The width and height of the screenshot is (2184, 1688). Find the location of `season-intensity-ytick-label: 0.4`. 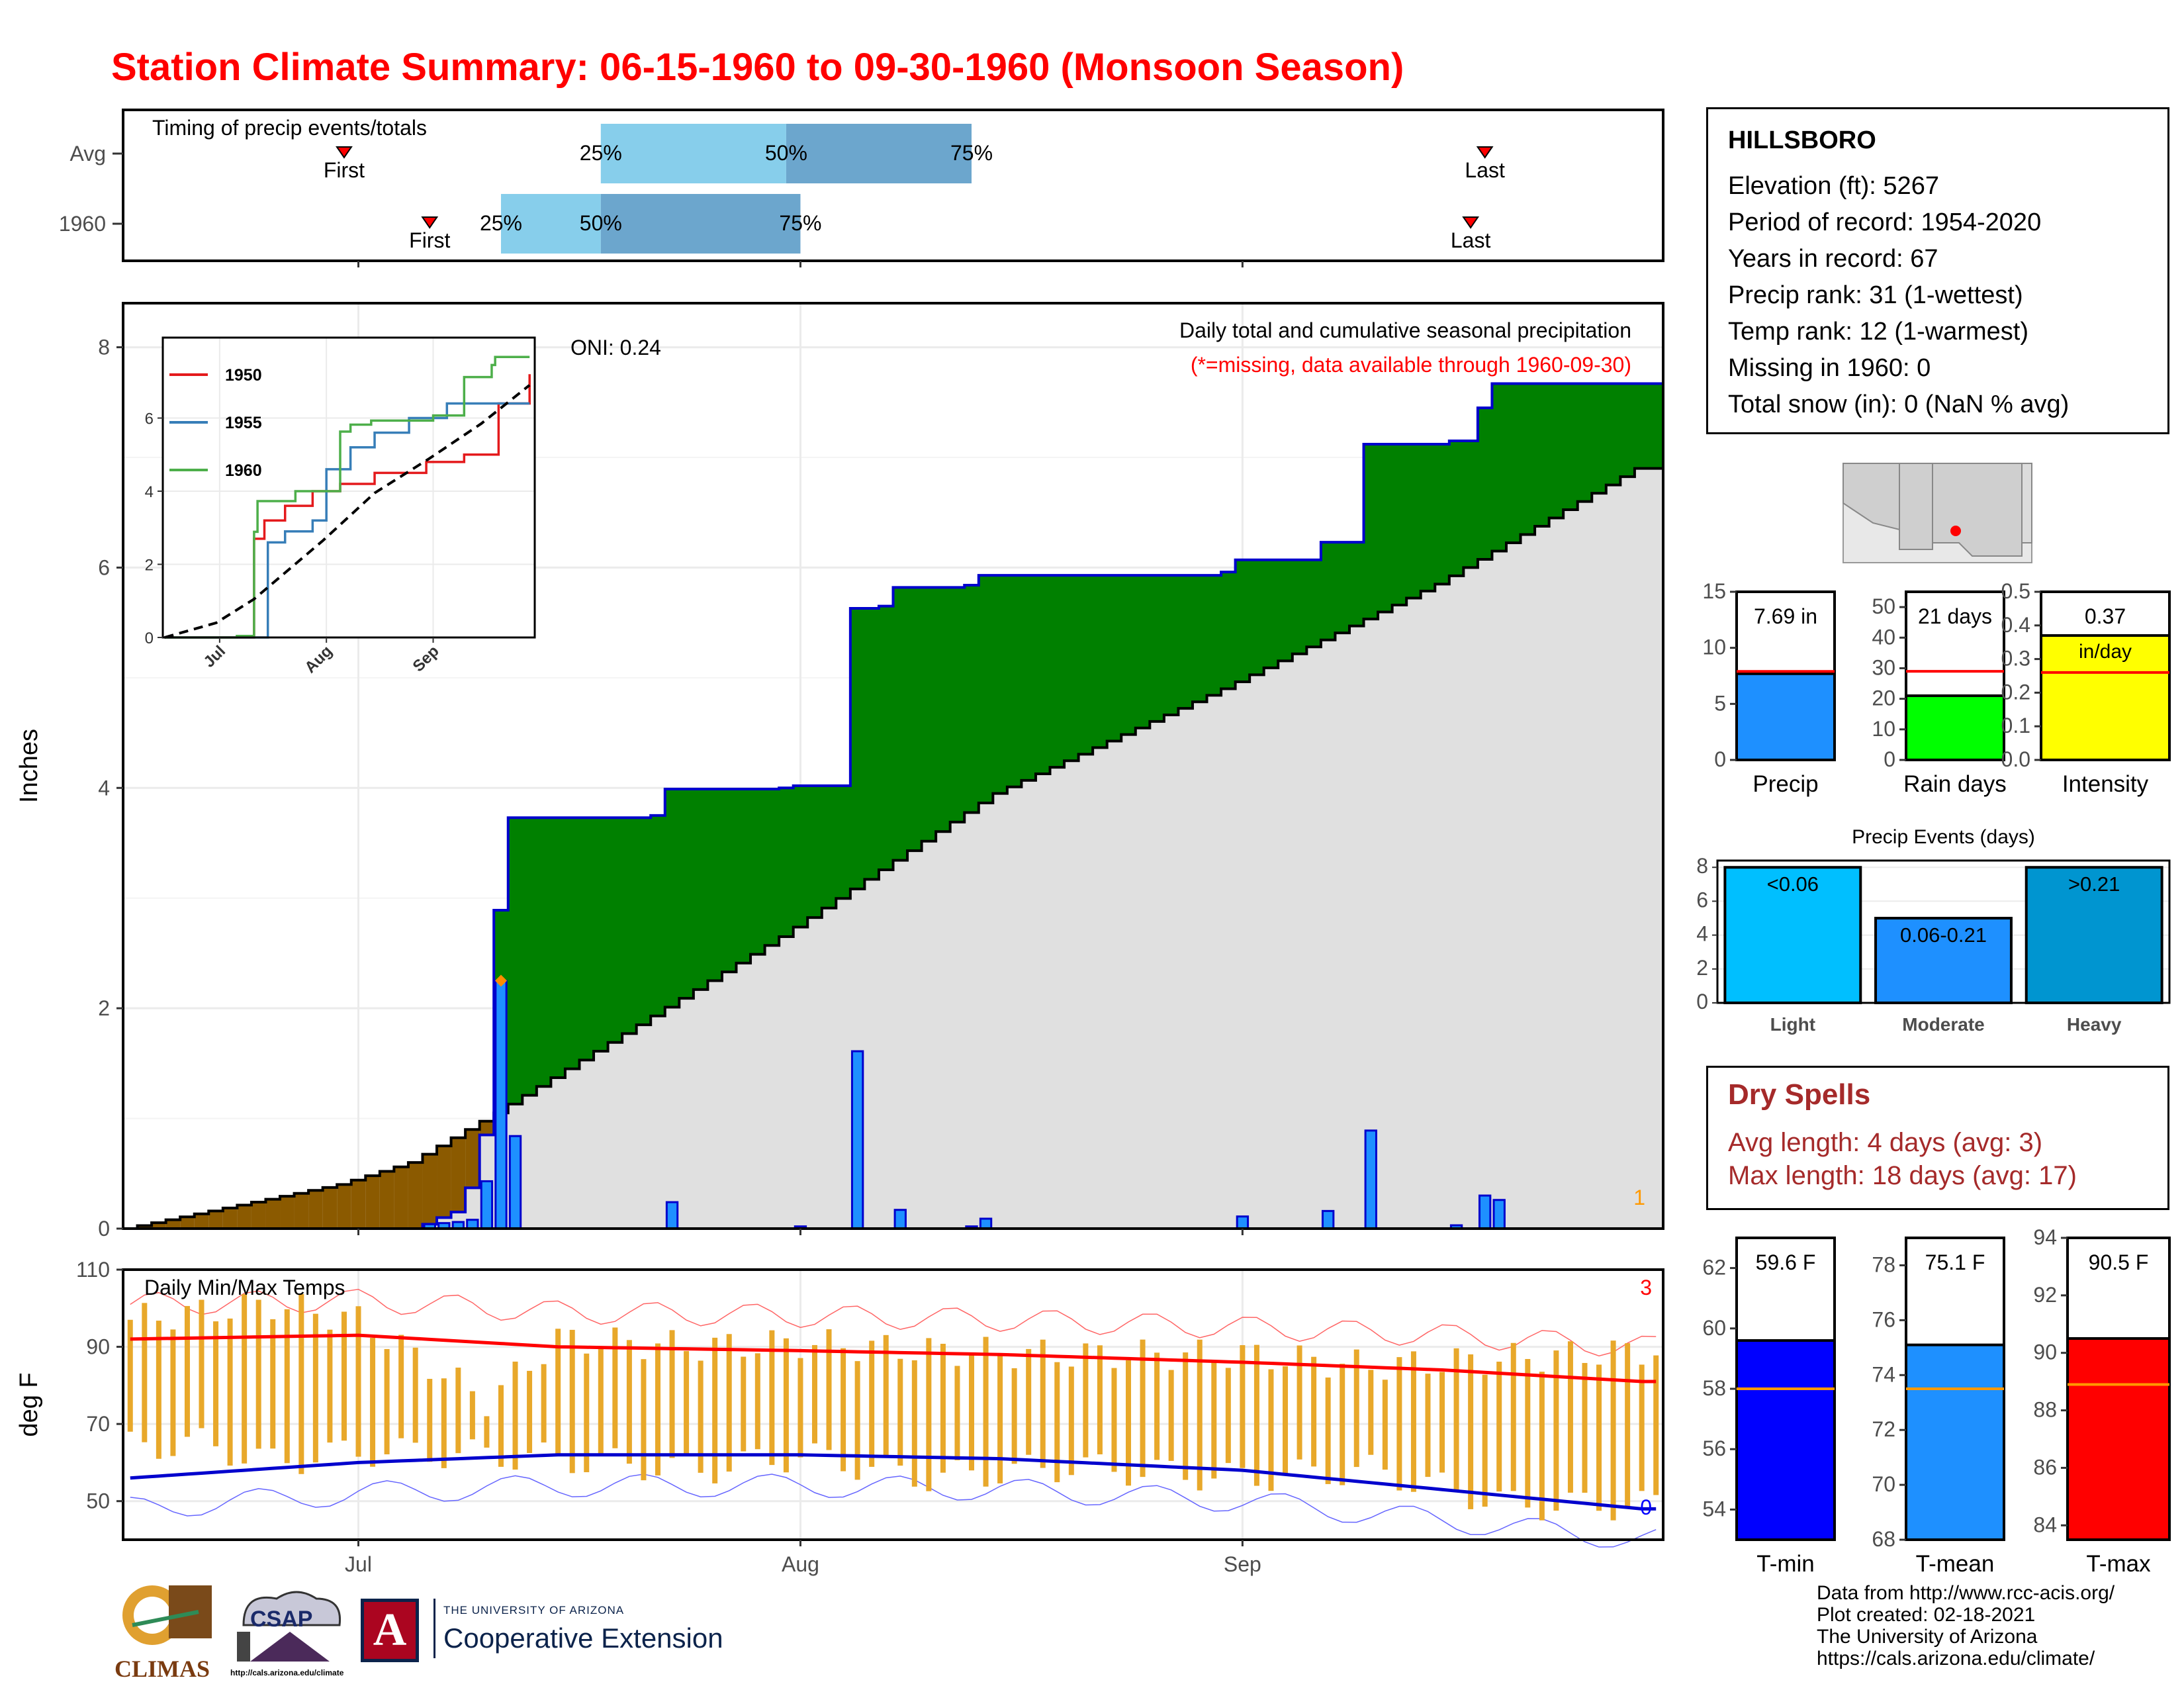

season-intensity-ytick-label: 0.4 is located at coordinates (2016, 625).